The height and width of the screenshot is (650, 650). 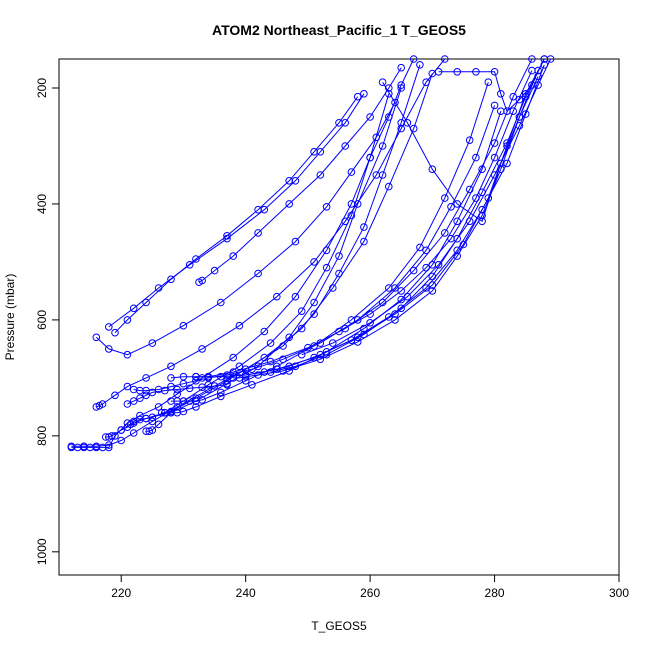 What do you see at coordinates (42, 88) in the screenshot?
I see `y-tick-label: 200` at bounding box center [42, 88].